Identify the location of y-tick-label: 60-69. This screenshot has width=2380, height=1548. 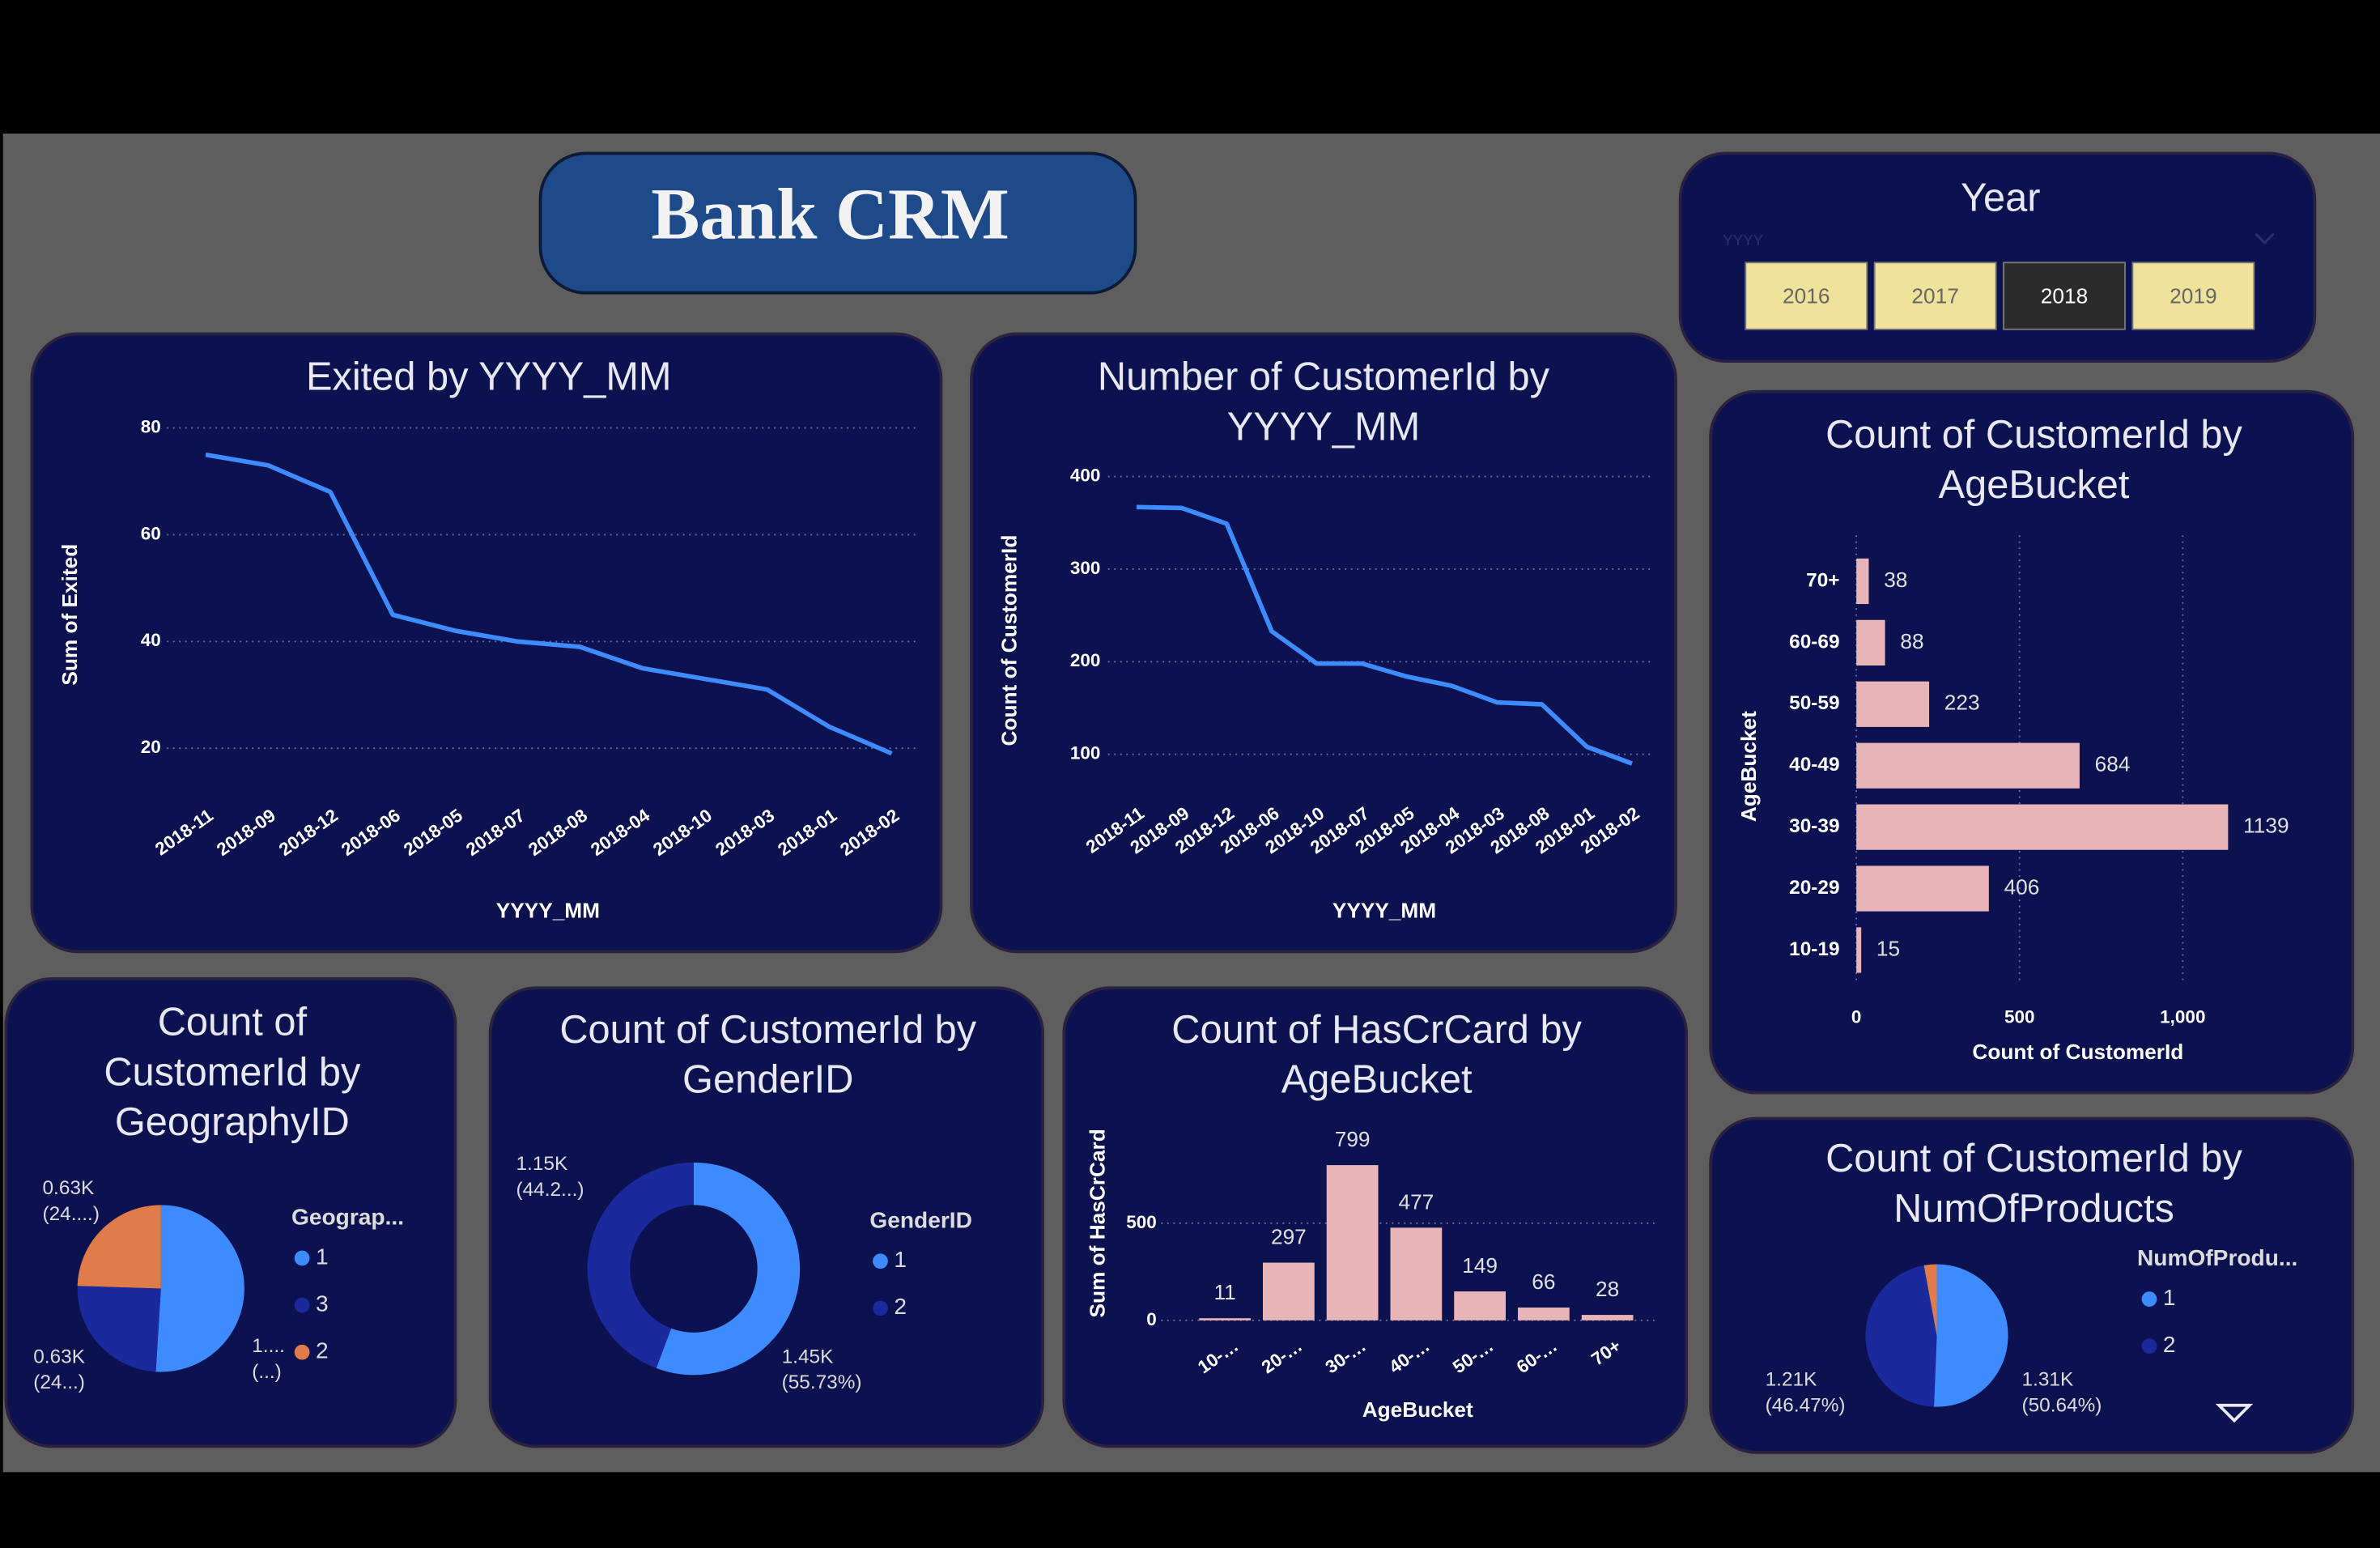
(1814, 642).